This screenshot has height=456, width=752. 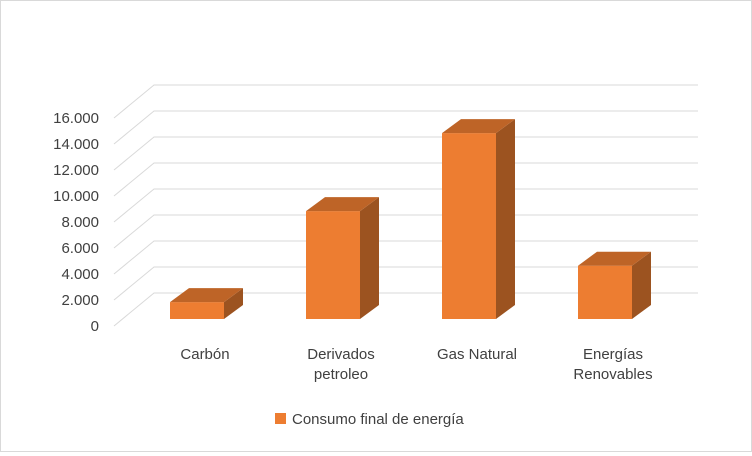 I want to click on legend: Consumo final de energía, so click(x=369, y=419).